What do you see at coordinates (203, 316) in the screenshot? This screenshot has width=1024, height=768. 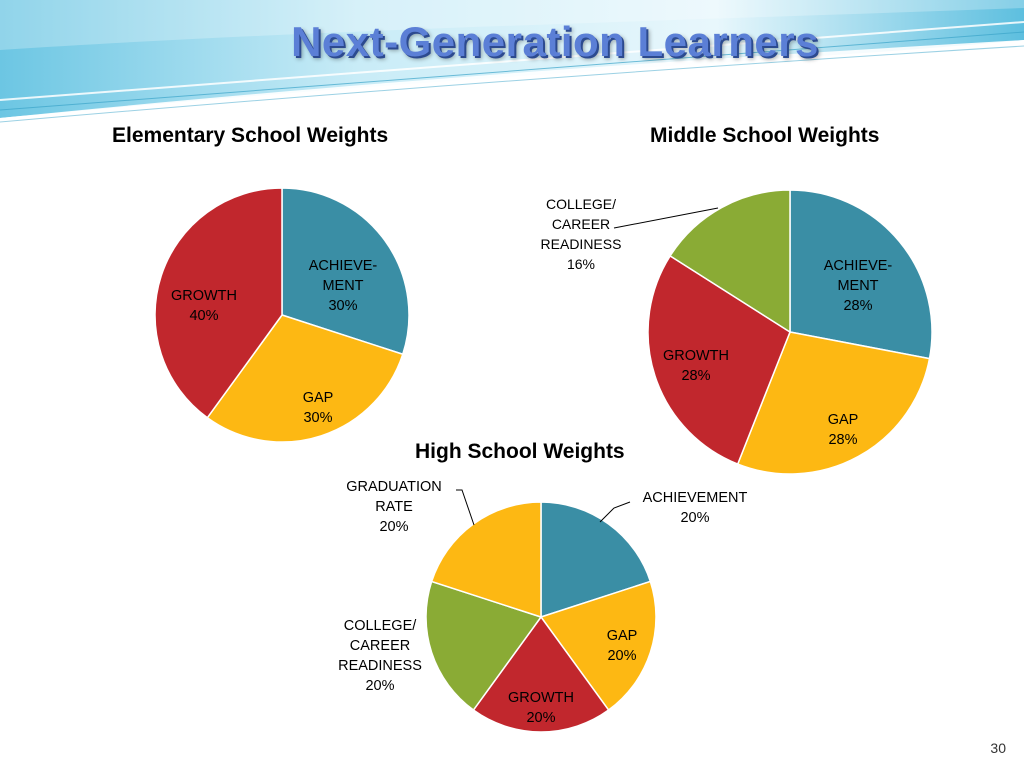 I see `slice-label-line: 40%` at bounding box center [203, 316].